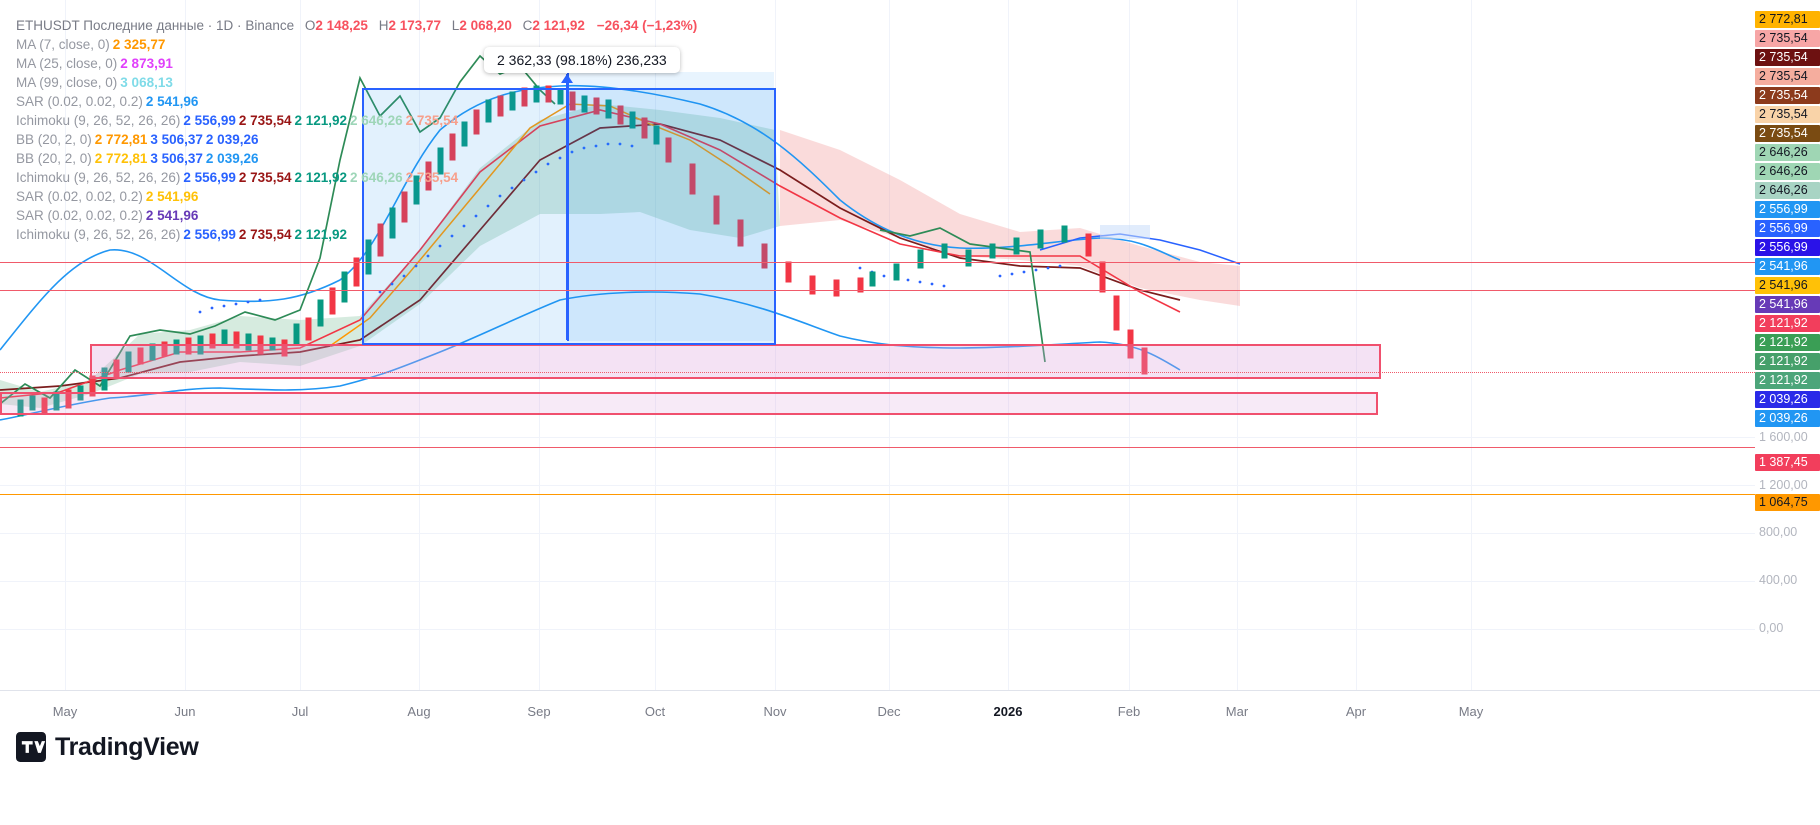 The height and width of the screenshot is (825, 1820). Describe the element at coordinates (647, 25) in the screenshot. I see `ohlc-change: −26,34 (−1,23%)` at that location.